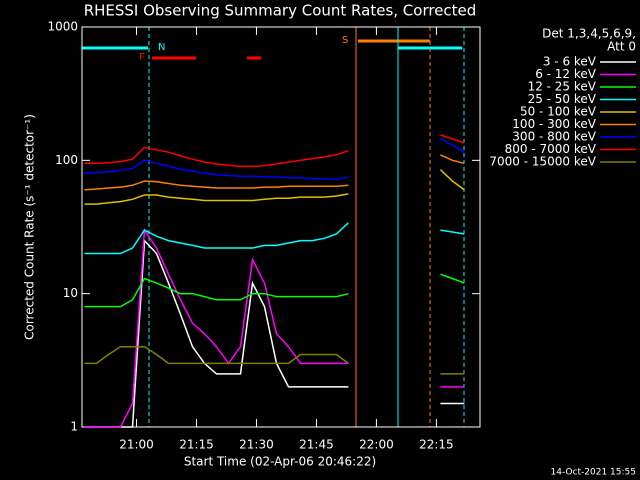 The image size is (640, 480). What do you see at coordinates (66, 160) in the screenshot?
I see `y-tick-label: 100` at bounding box center [66, 160].